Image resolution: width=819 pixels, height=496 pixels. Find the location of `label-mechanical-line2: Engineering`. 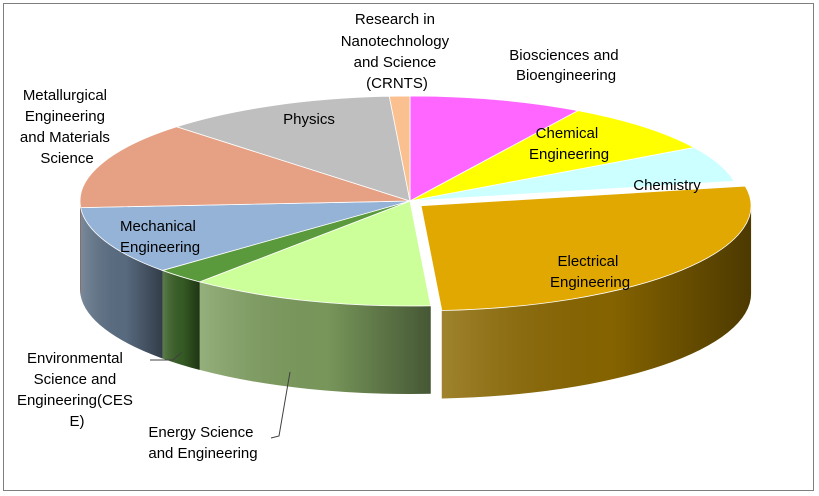

label-mechanical-line2: Engineering is located at coordinates (160, 247).